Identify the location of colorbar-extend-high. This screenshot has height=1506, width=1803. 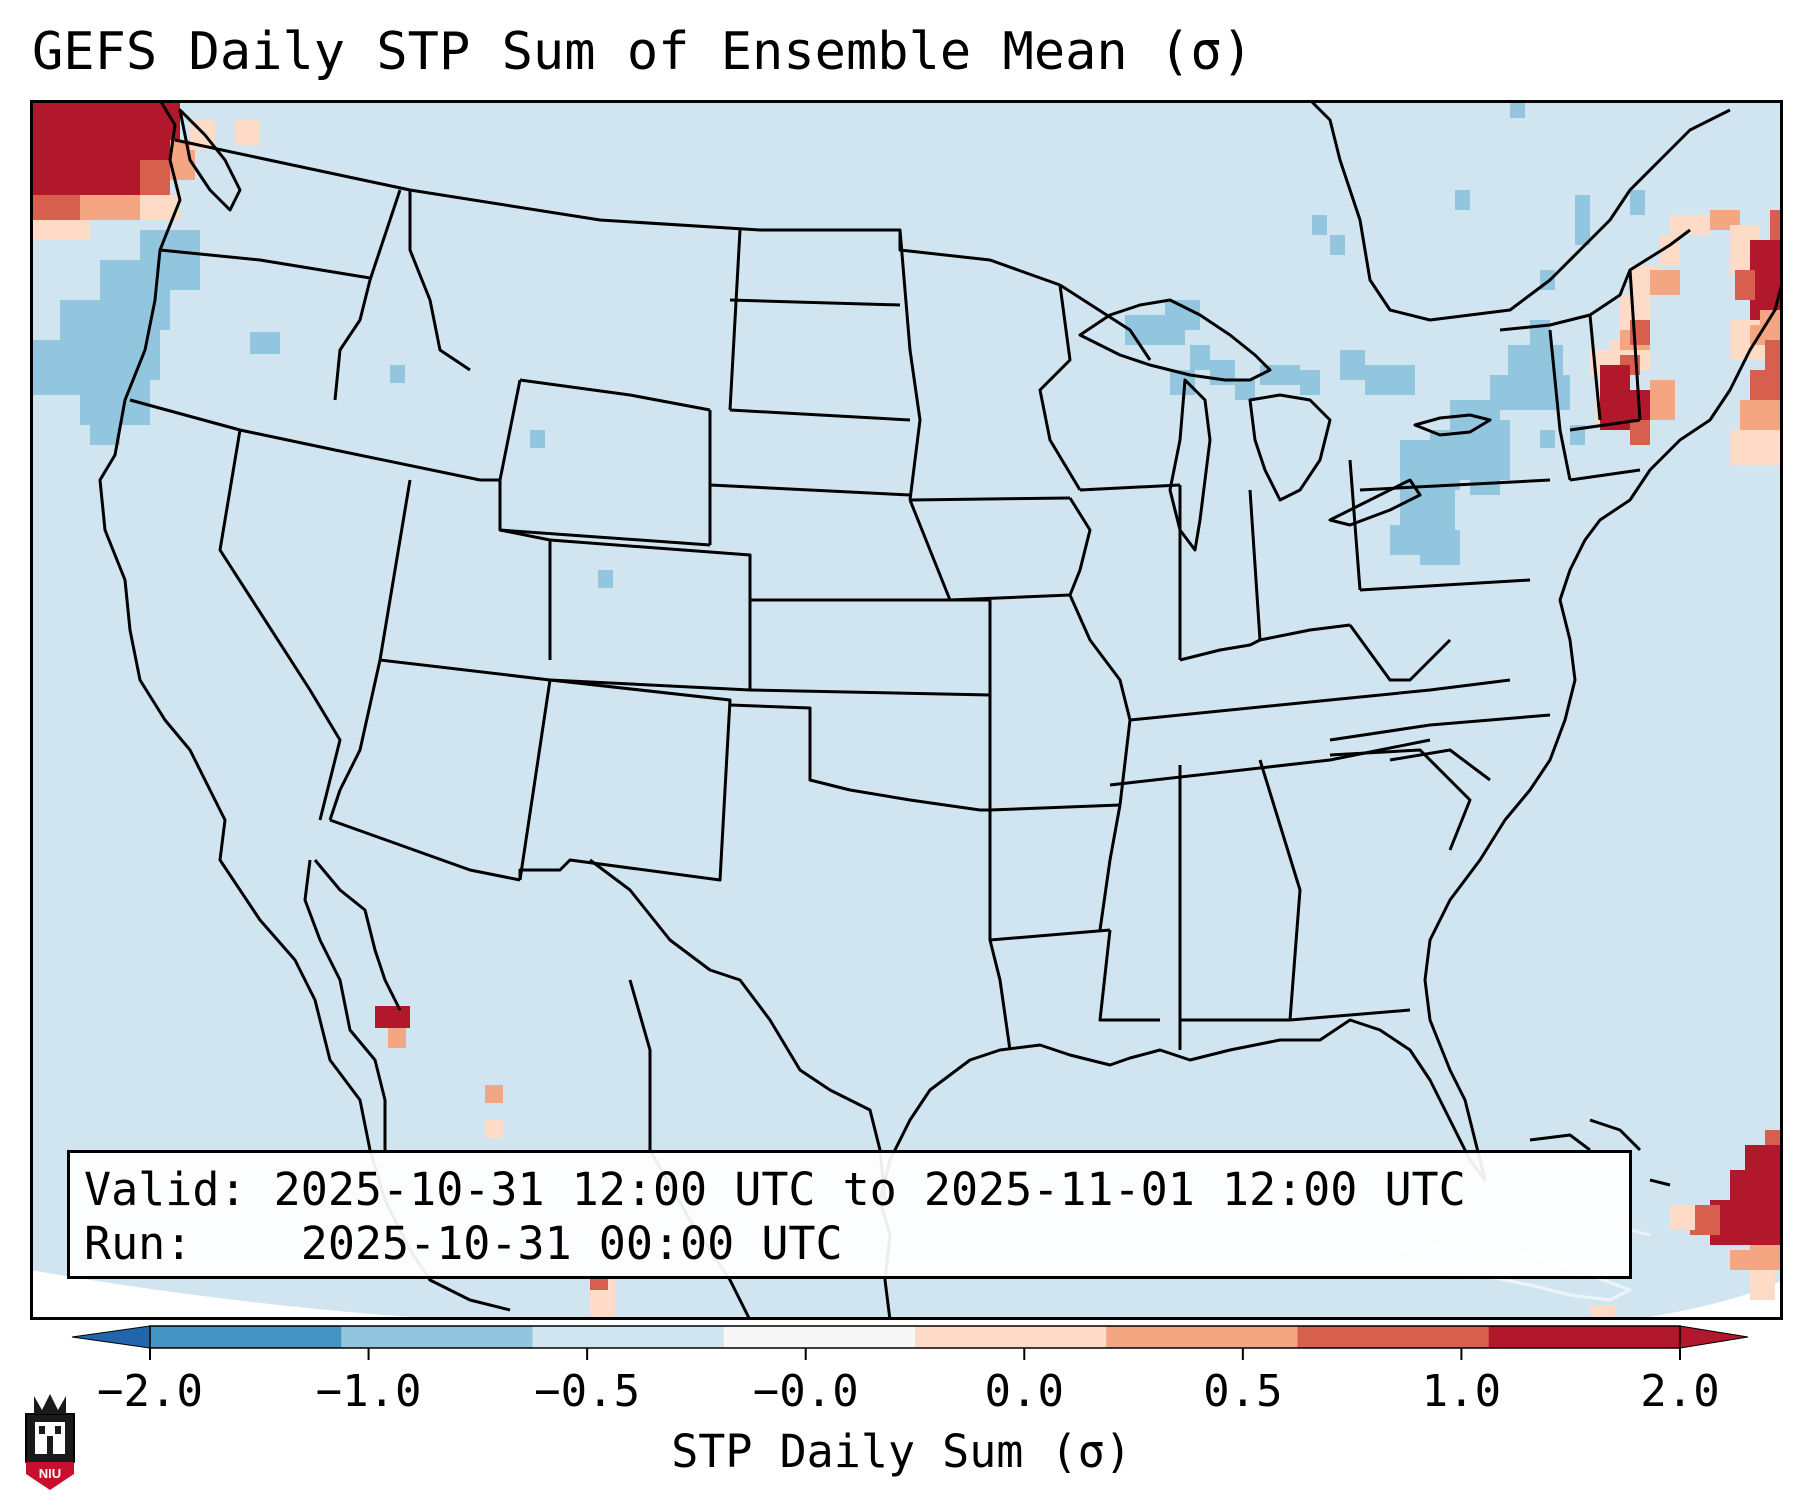
(1714, 1337).